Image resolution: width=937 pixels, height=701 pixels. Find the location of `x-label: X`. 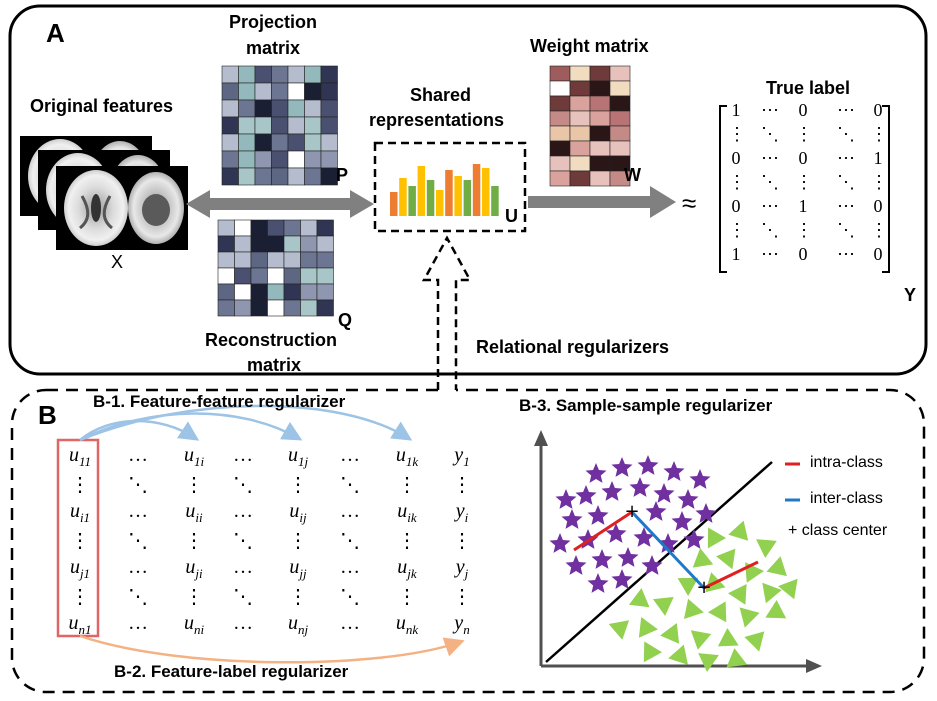

x-label: X is located at coordinates (117, 262).